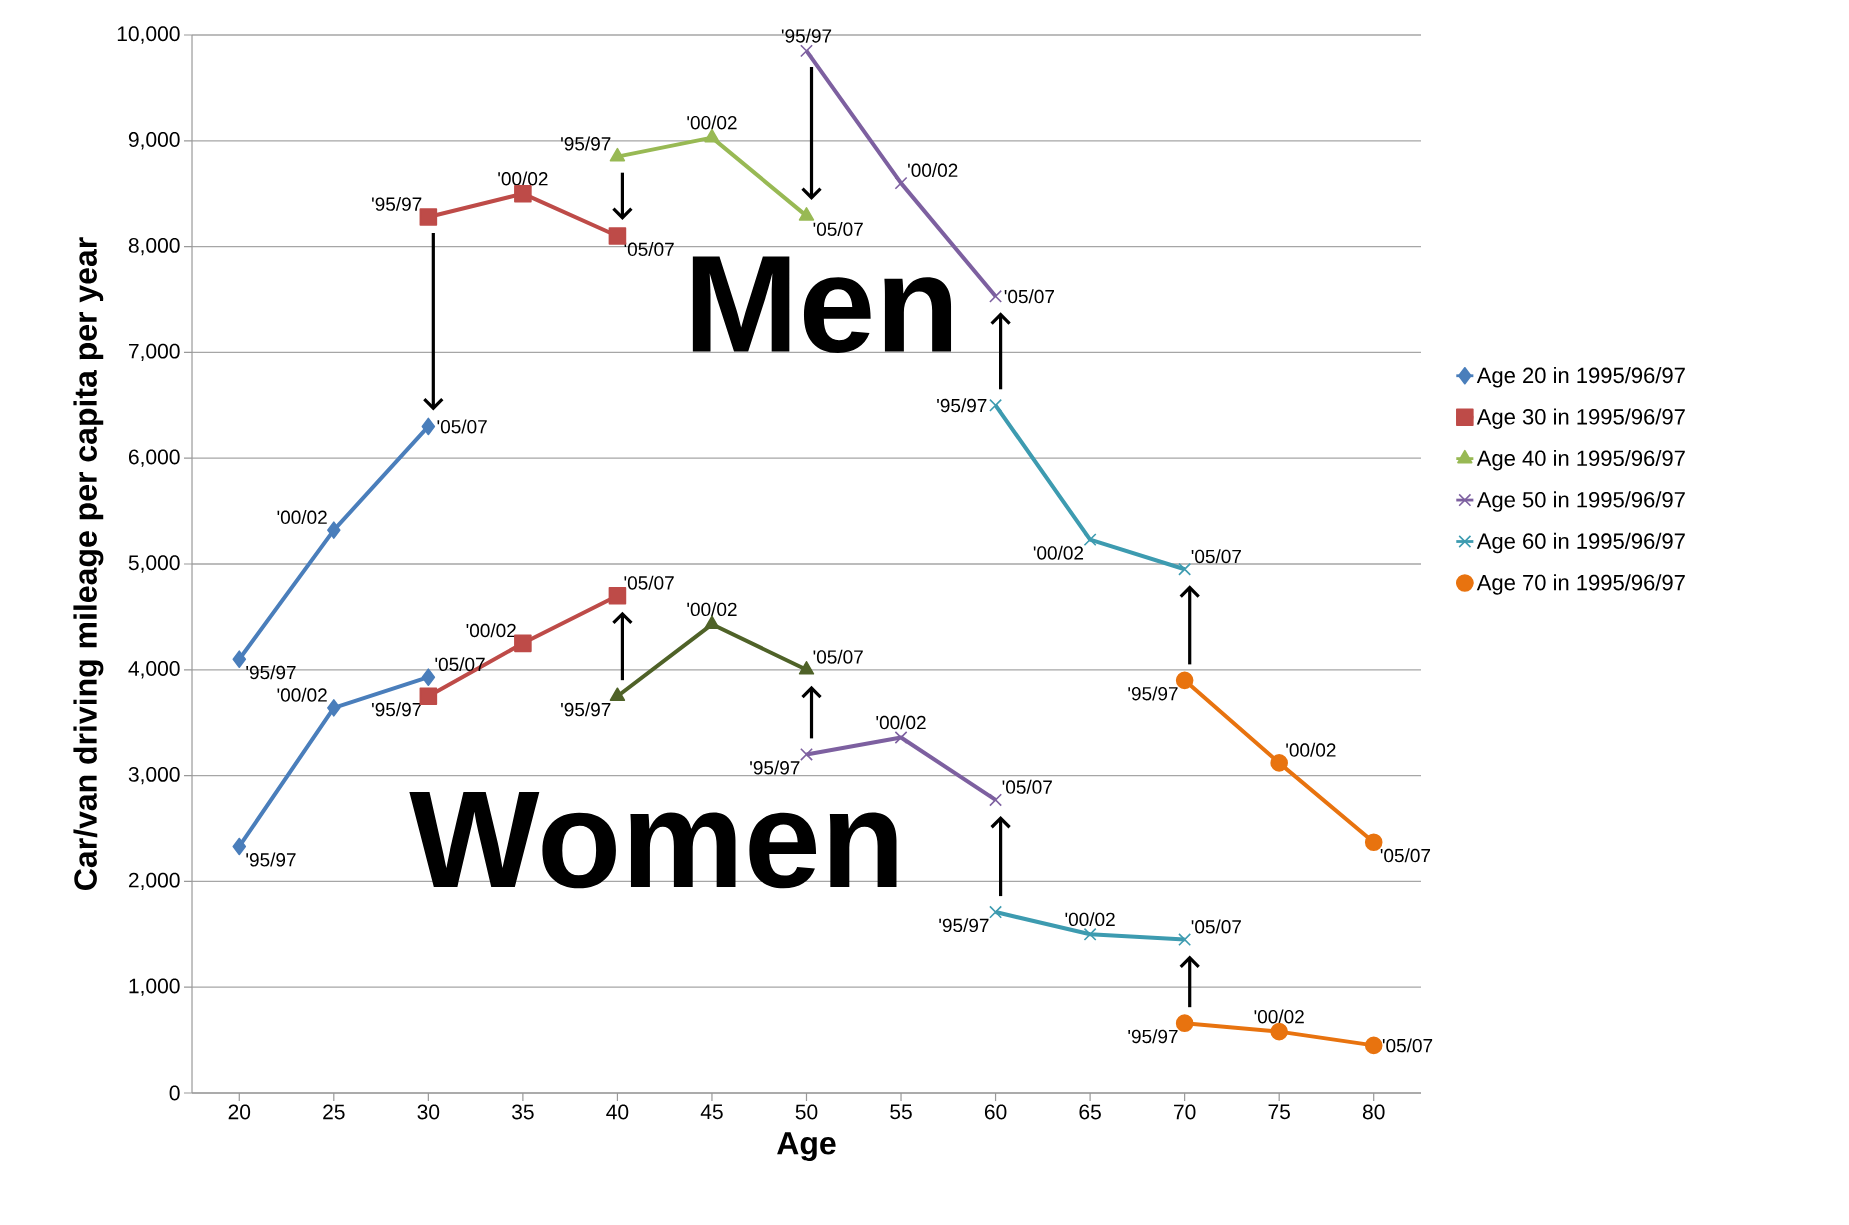 The width and height of the screenshot is (1849, 1225). What do you see at coordinates (995, 1112) in the screenshot?
I see `x-tick-label: 60` at bounding box center [995, 1112].